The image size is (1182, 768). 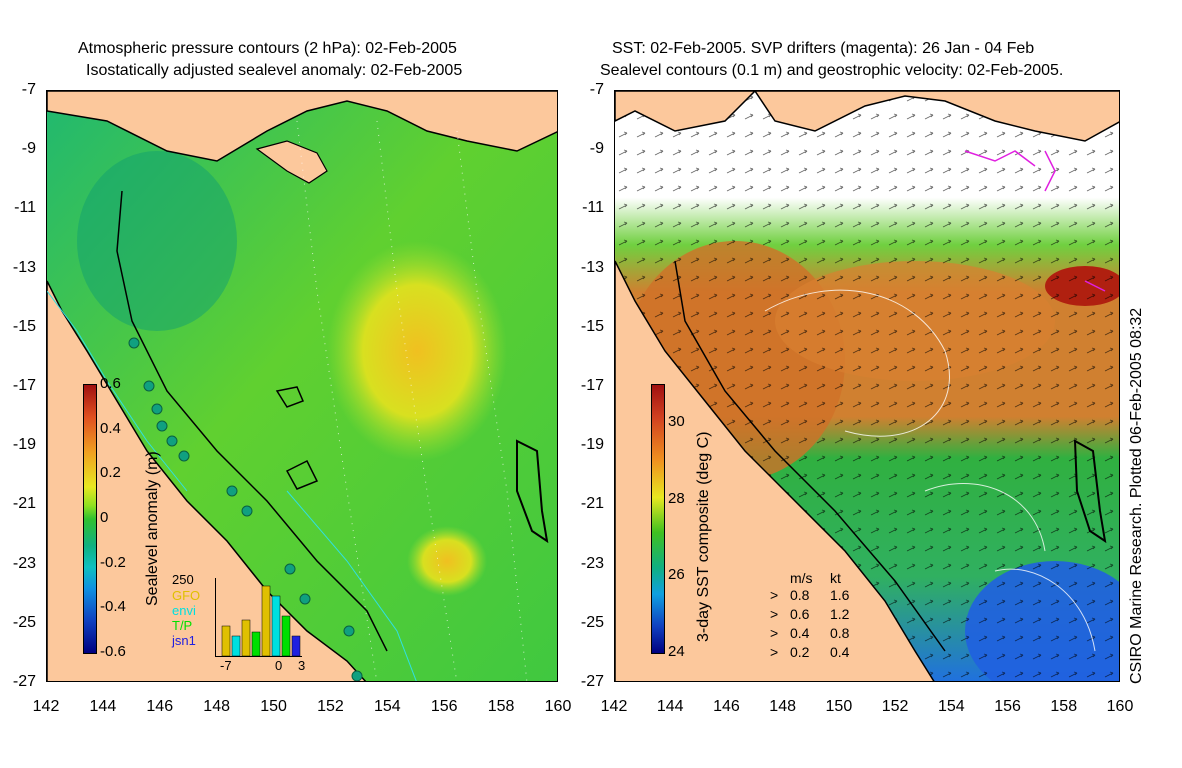 What do you see at coordinates (302, 665) in the screenshot?
I see `histogram-xtick-2: 3` at bounding box center [302, 665].